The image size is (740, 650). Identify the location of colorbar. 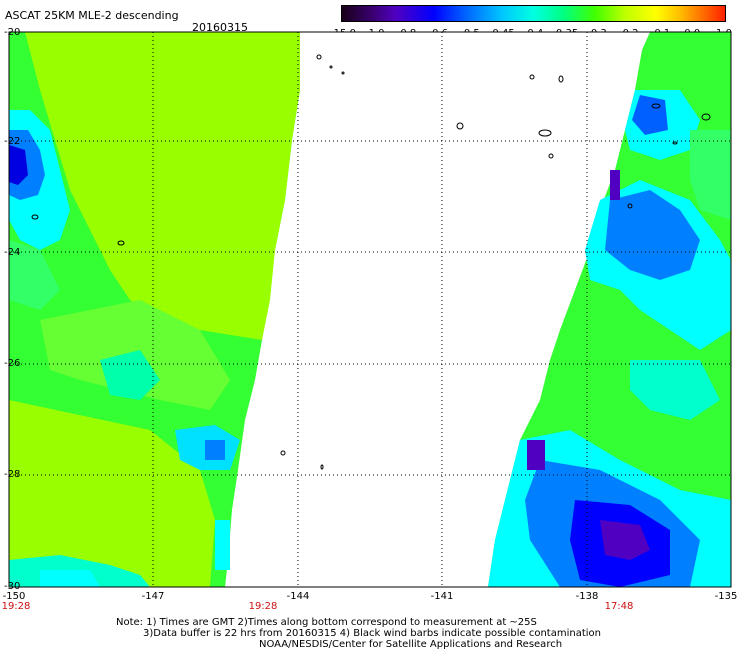
(533, 13).